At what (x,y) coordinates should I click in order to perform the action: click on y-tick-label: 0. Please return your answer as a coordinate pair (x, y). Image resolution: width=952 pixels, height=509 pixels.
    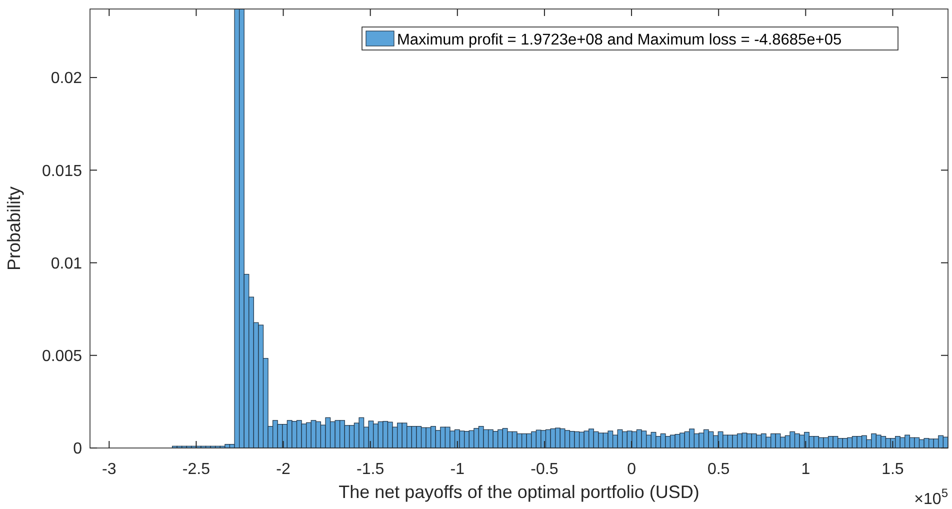
    Looking at the image, I should click on (77, 449).